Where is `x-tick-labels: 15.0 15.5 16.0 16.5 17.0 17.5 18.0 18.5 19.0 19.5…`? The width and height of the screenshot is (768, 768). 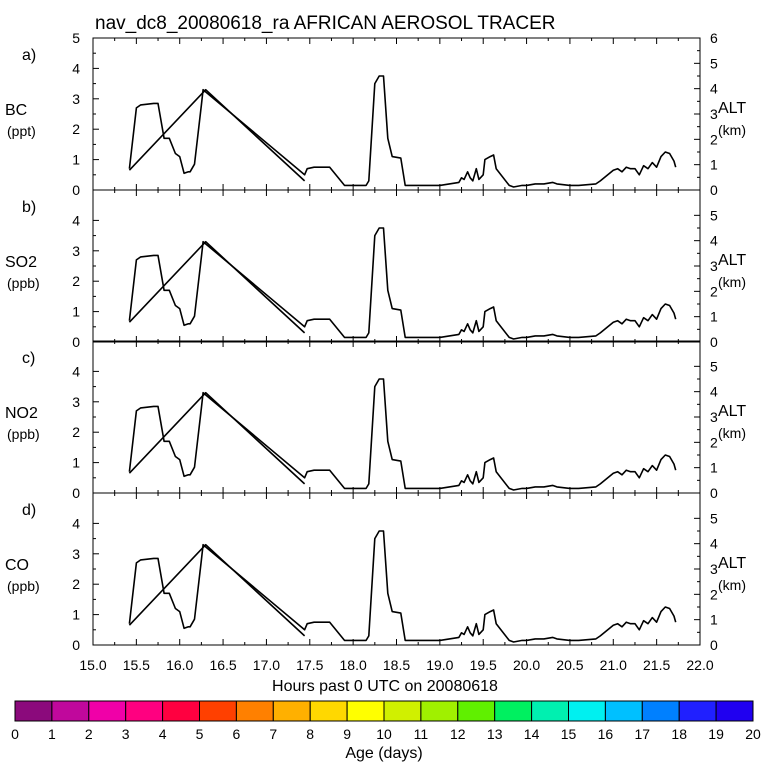
x-tick-labels: 15.0 15.5 16.0 16.5 17.0 17.5 18.0 18.5 19.0 19.5… is located at coordinates (396, 665).